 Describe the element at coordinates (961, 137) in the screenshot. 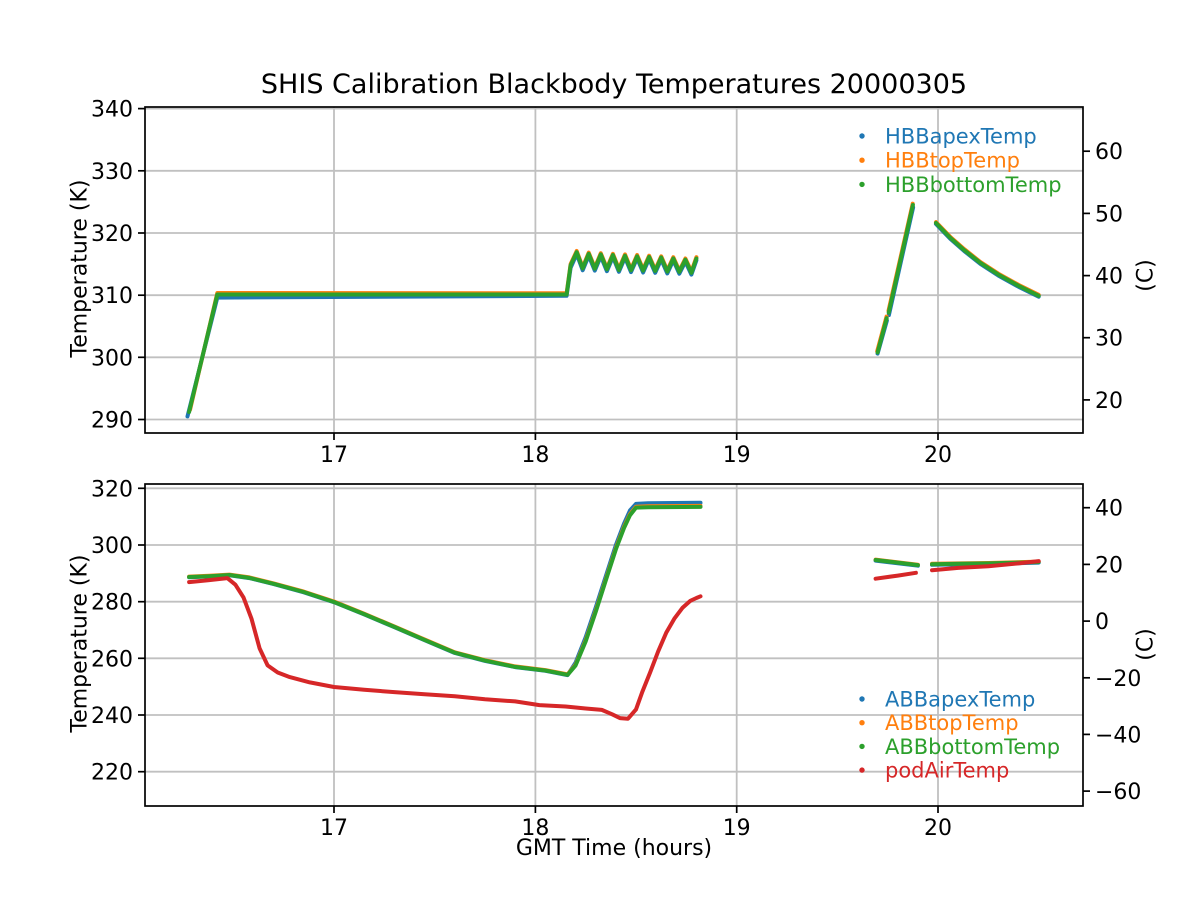

I see `legend-label-HBBapexTemp: HBBapexTemp` at that location.